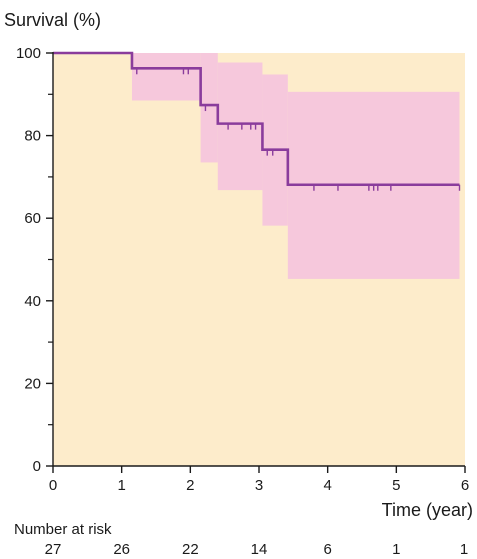  I want to click on risk-value-4: 6, so click(327, 549).